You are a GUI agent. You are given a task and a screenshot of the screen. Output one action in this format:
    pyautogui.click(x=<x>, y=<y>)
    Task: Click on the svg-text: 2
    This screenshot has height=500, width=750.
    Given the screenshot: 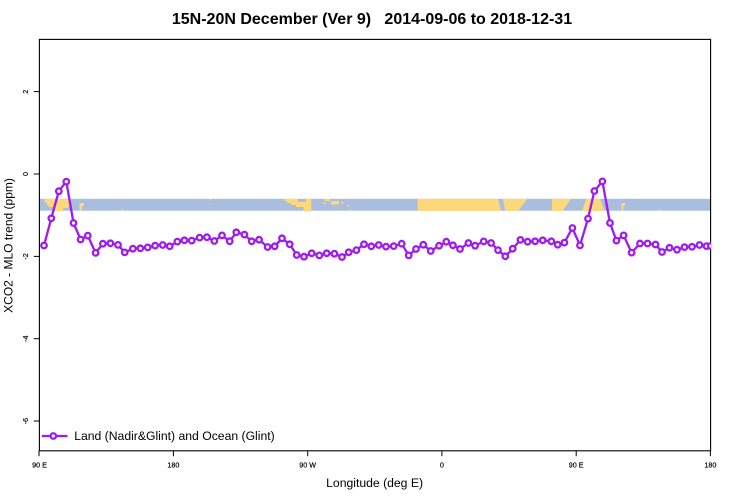 What is the action you would take?
    pyautogui.click(x=25, y=92)
    